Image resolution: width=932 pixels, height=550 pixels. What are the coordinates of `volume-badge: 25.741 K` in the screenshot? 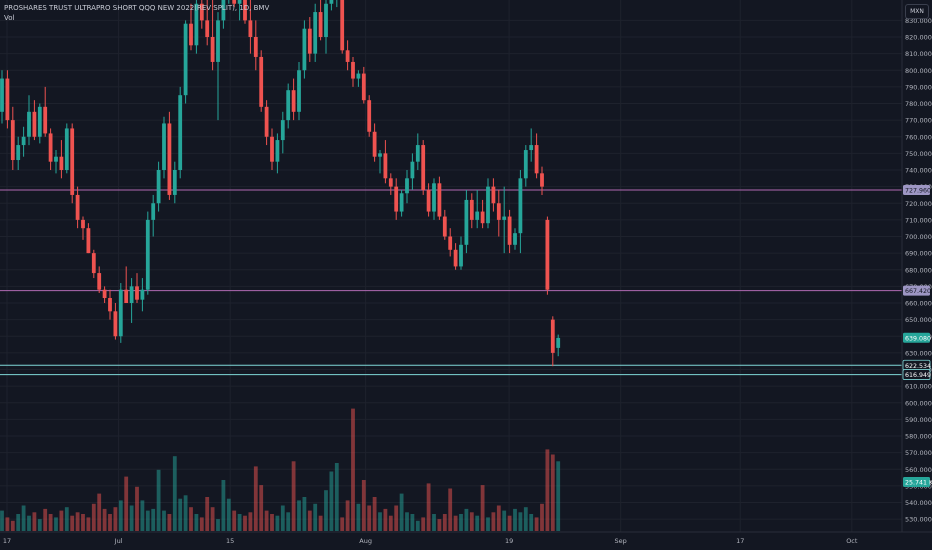 It's located at (918, 483).